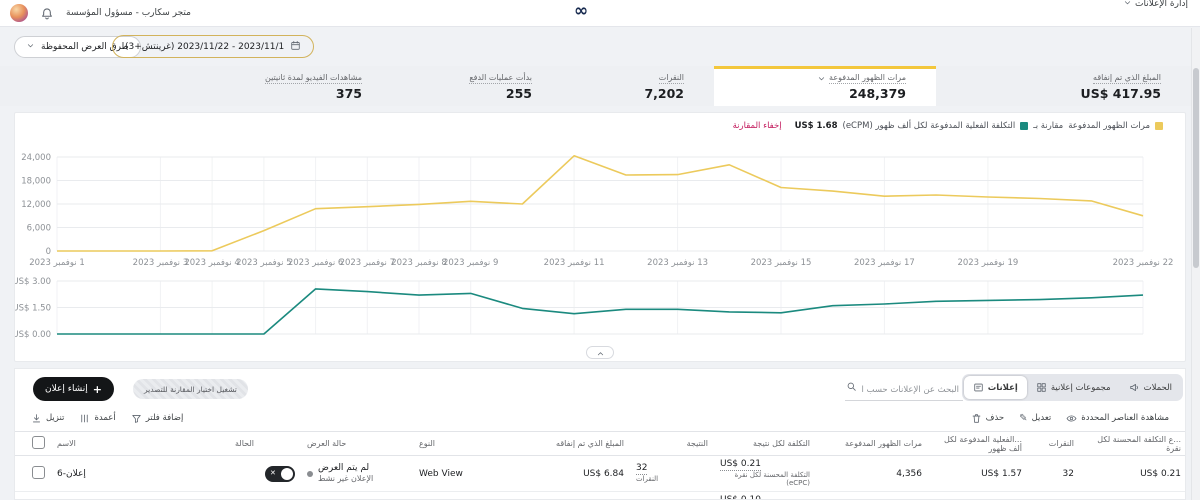 This screenshot has height=500, width=1200. Describe the element at coordinates (500, 78) in the screenshot. I see `metric-label: بدأت عمليات الدفع` at that location.